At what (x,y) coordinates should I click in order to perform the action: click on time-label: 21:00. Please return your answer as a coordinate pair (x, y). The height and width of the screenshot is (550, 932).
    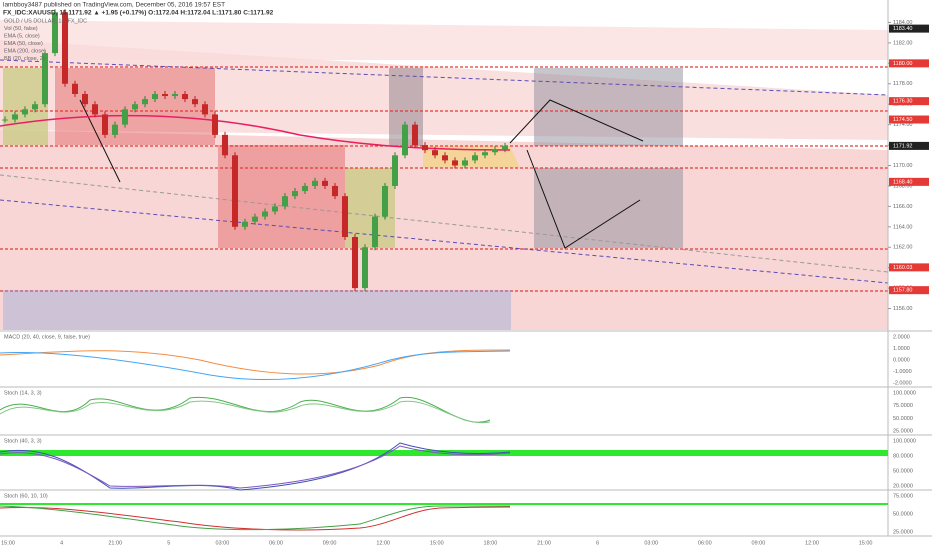
    Looking at the image, I should click on (115, 543).